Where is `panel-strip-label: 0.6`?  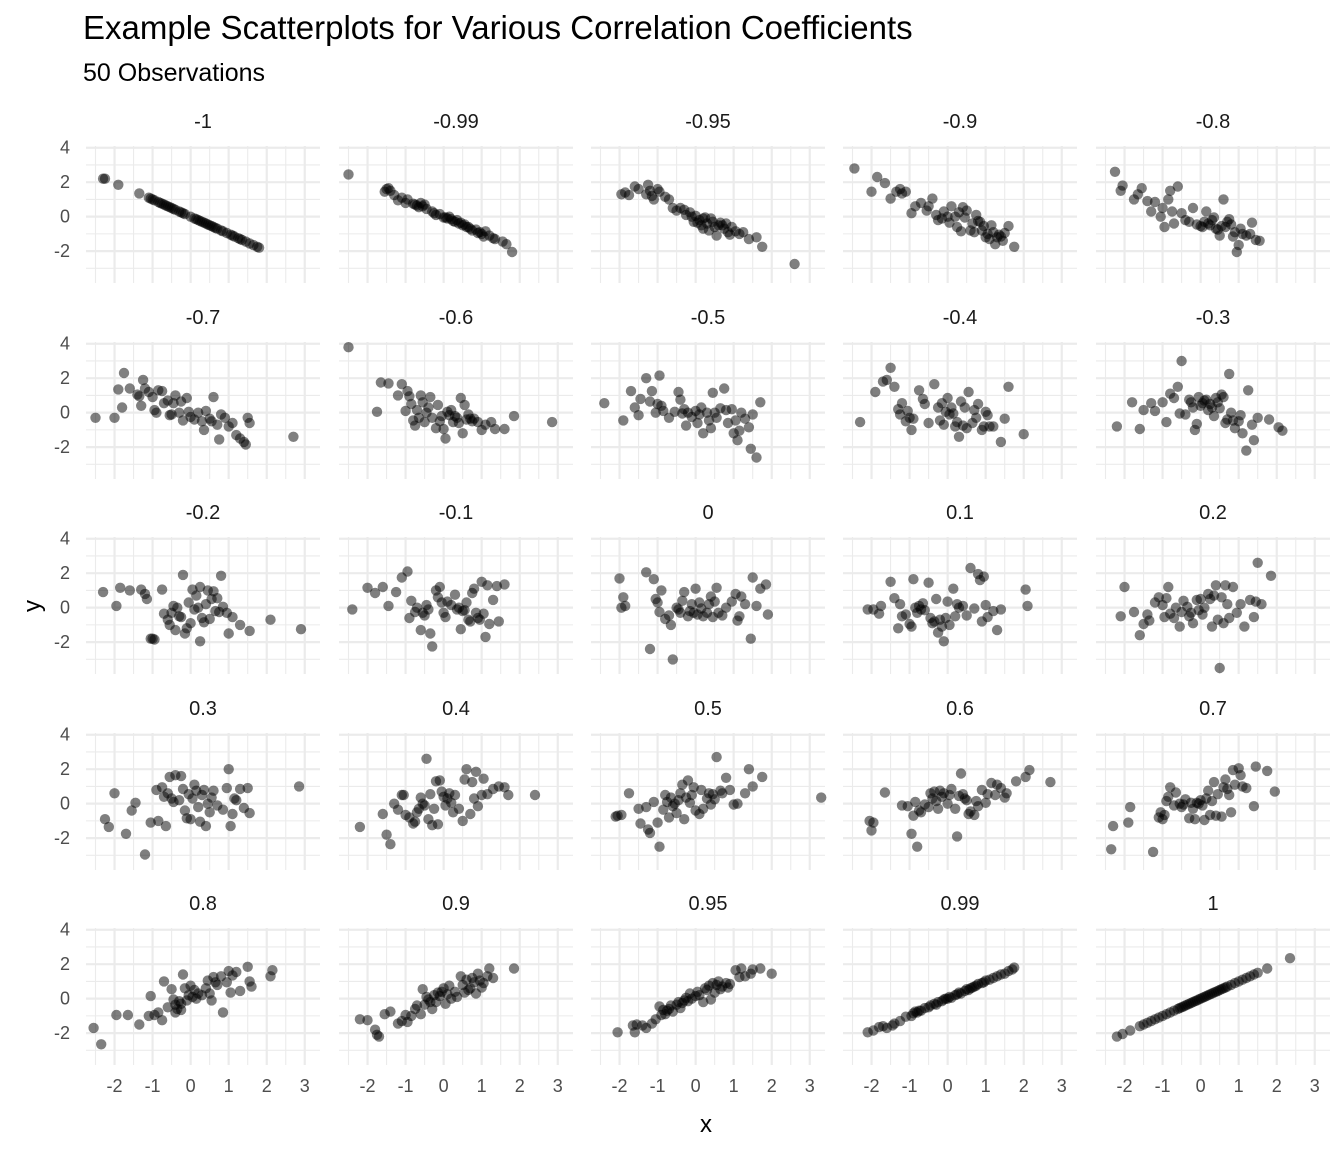
panel-strip-label: 0.6 is located at coordinates (960, 709).